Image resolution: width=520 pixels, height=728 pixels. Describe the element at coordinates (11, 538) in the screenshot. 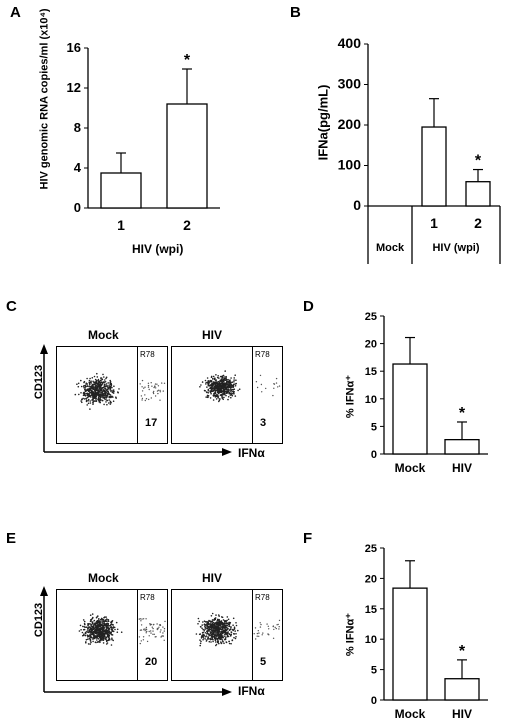

I see `panel-label-e: E` at that location.